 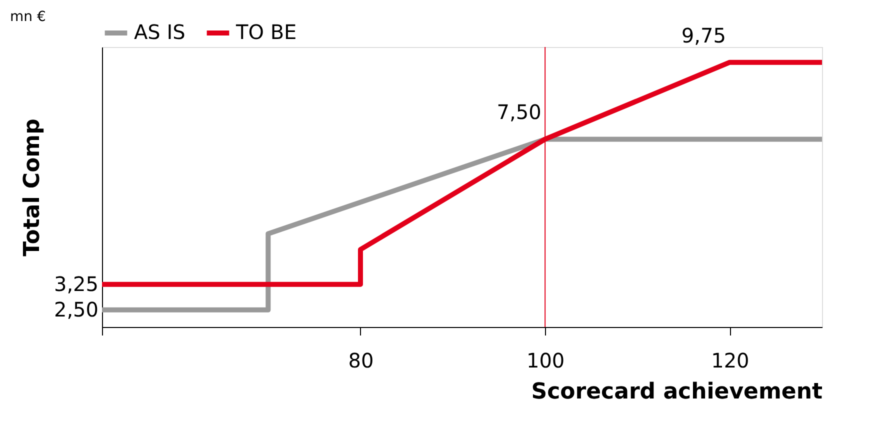 I want to click on legend-label: AS IS, so click(x=160, y=32).